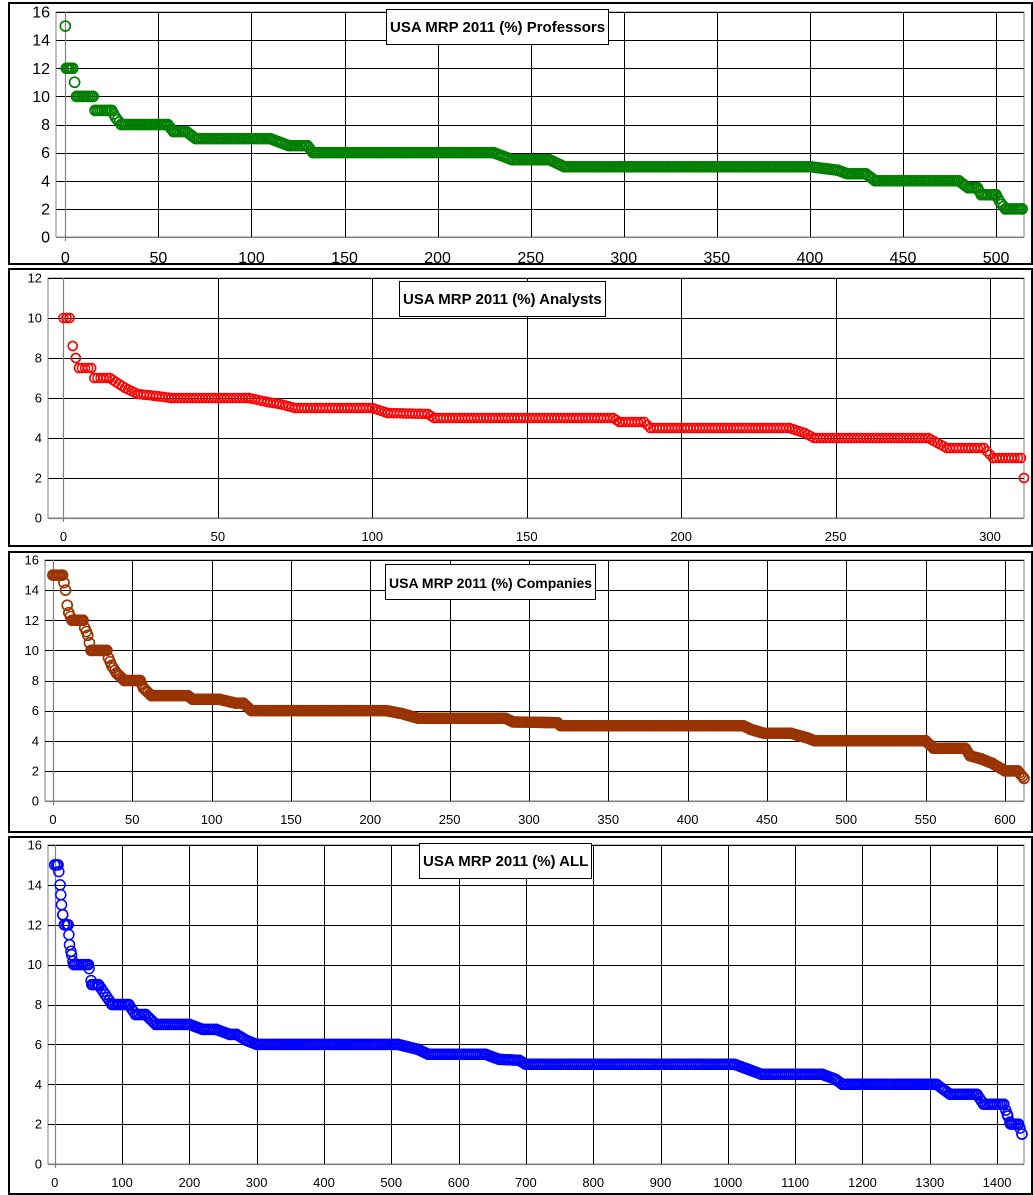 The image size is (1033, 1195). Describe the element at coordinates (45, 238) in the screenshot. I see `y-tick-label: 0` at that location.